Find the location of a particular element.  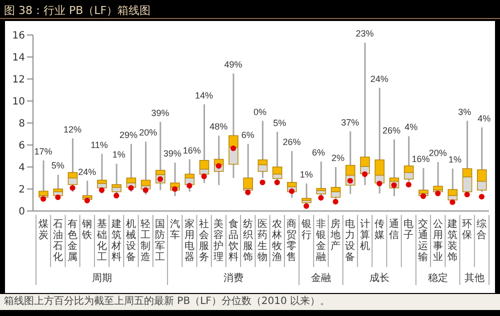

x-tick-label: 石油石化 is located at coordinates (57, 241).